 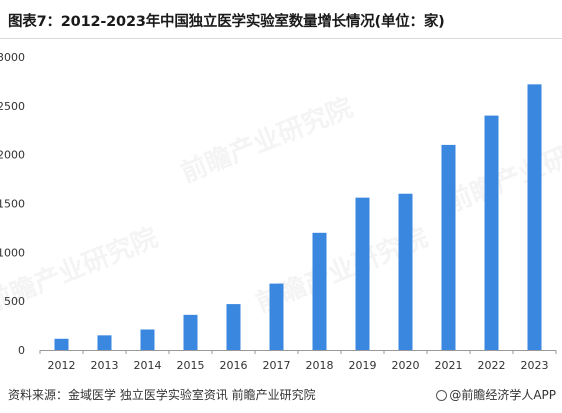 I want to click on bar-2020, so click(x=405, y=271).